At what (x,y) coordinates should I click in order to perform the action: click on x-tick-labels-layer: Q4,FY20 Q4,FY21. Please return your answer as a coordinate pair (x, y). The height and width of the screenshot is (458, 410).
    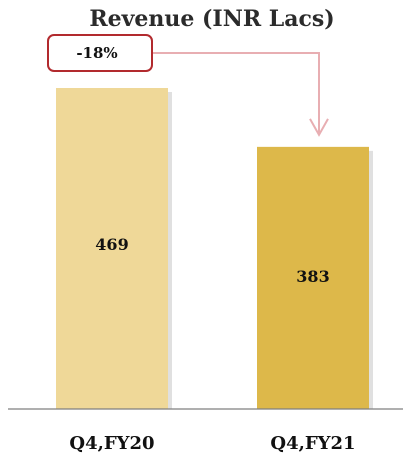
    Looking at the image, I should click on (212, 443).